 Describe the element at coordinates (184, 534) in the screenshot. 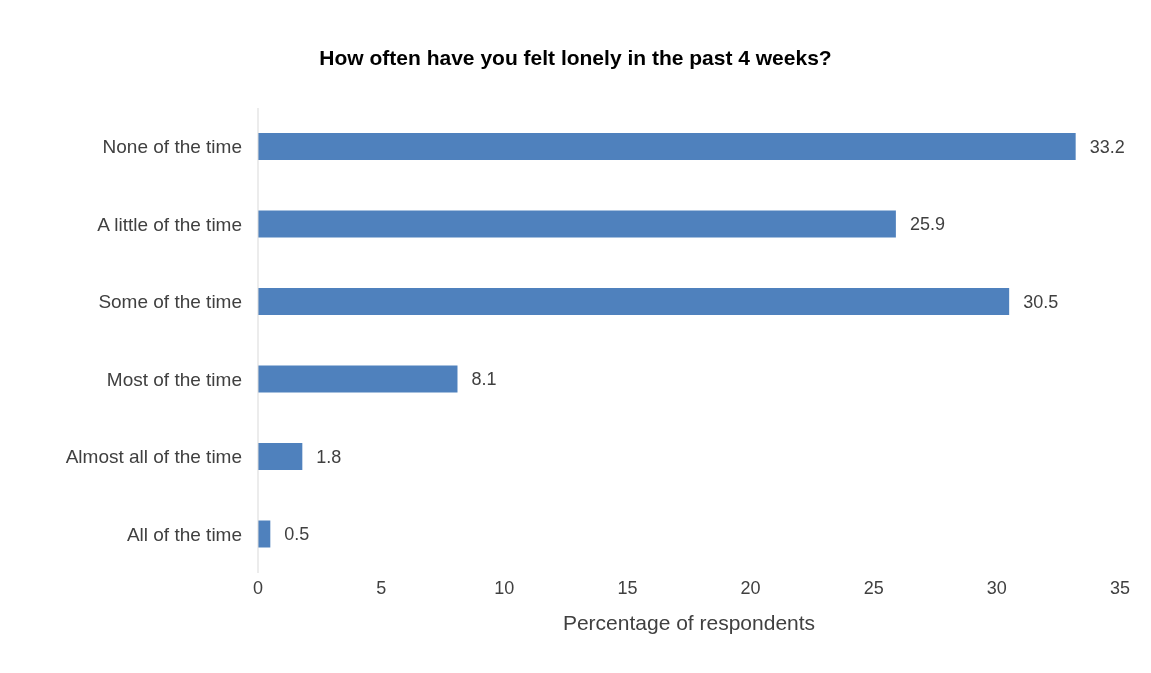

I see `y-tick-label: All of the time` at that location.